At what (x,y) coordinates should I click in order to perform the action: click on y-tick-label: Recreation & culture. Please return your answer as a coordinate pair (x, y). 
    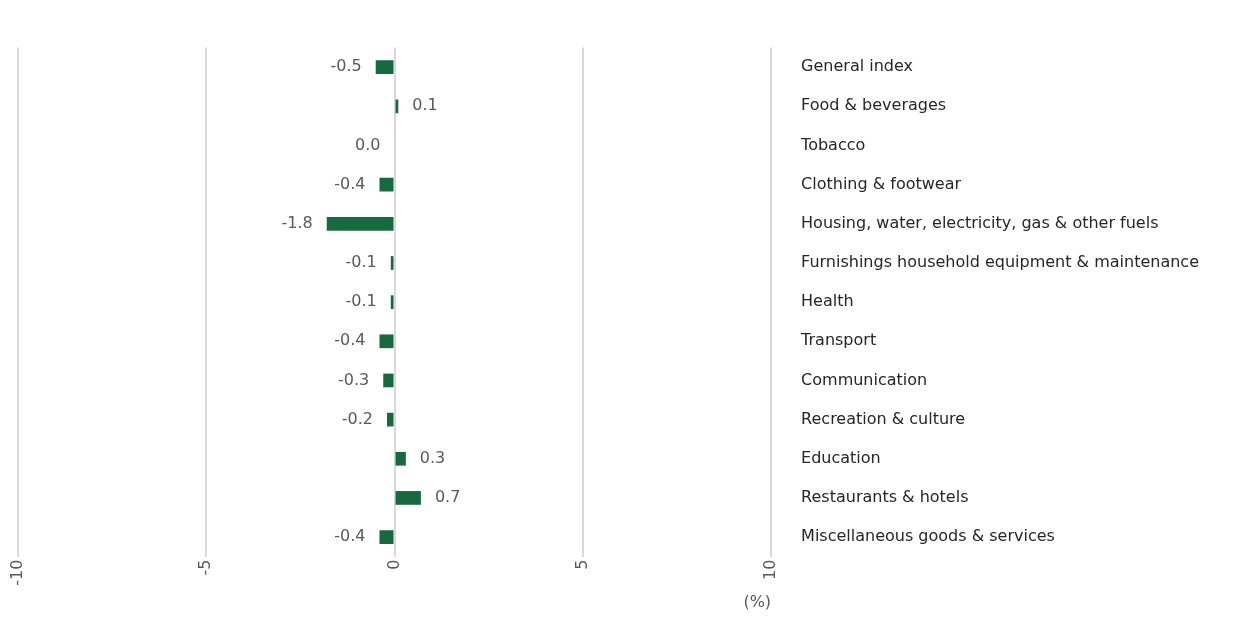
    Looking at the image, I should click on (883, 418).